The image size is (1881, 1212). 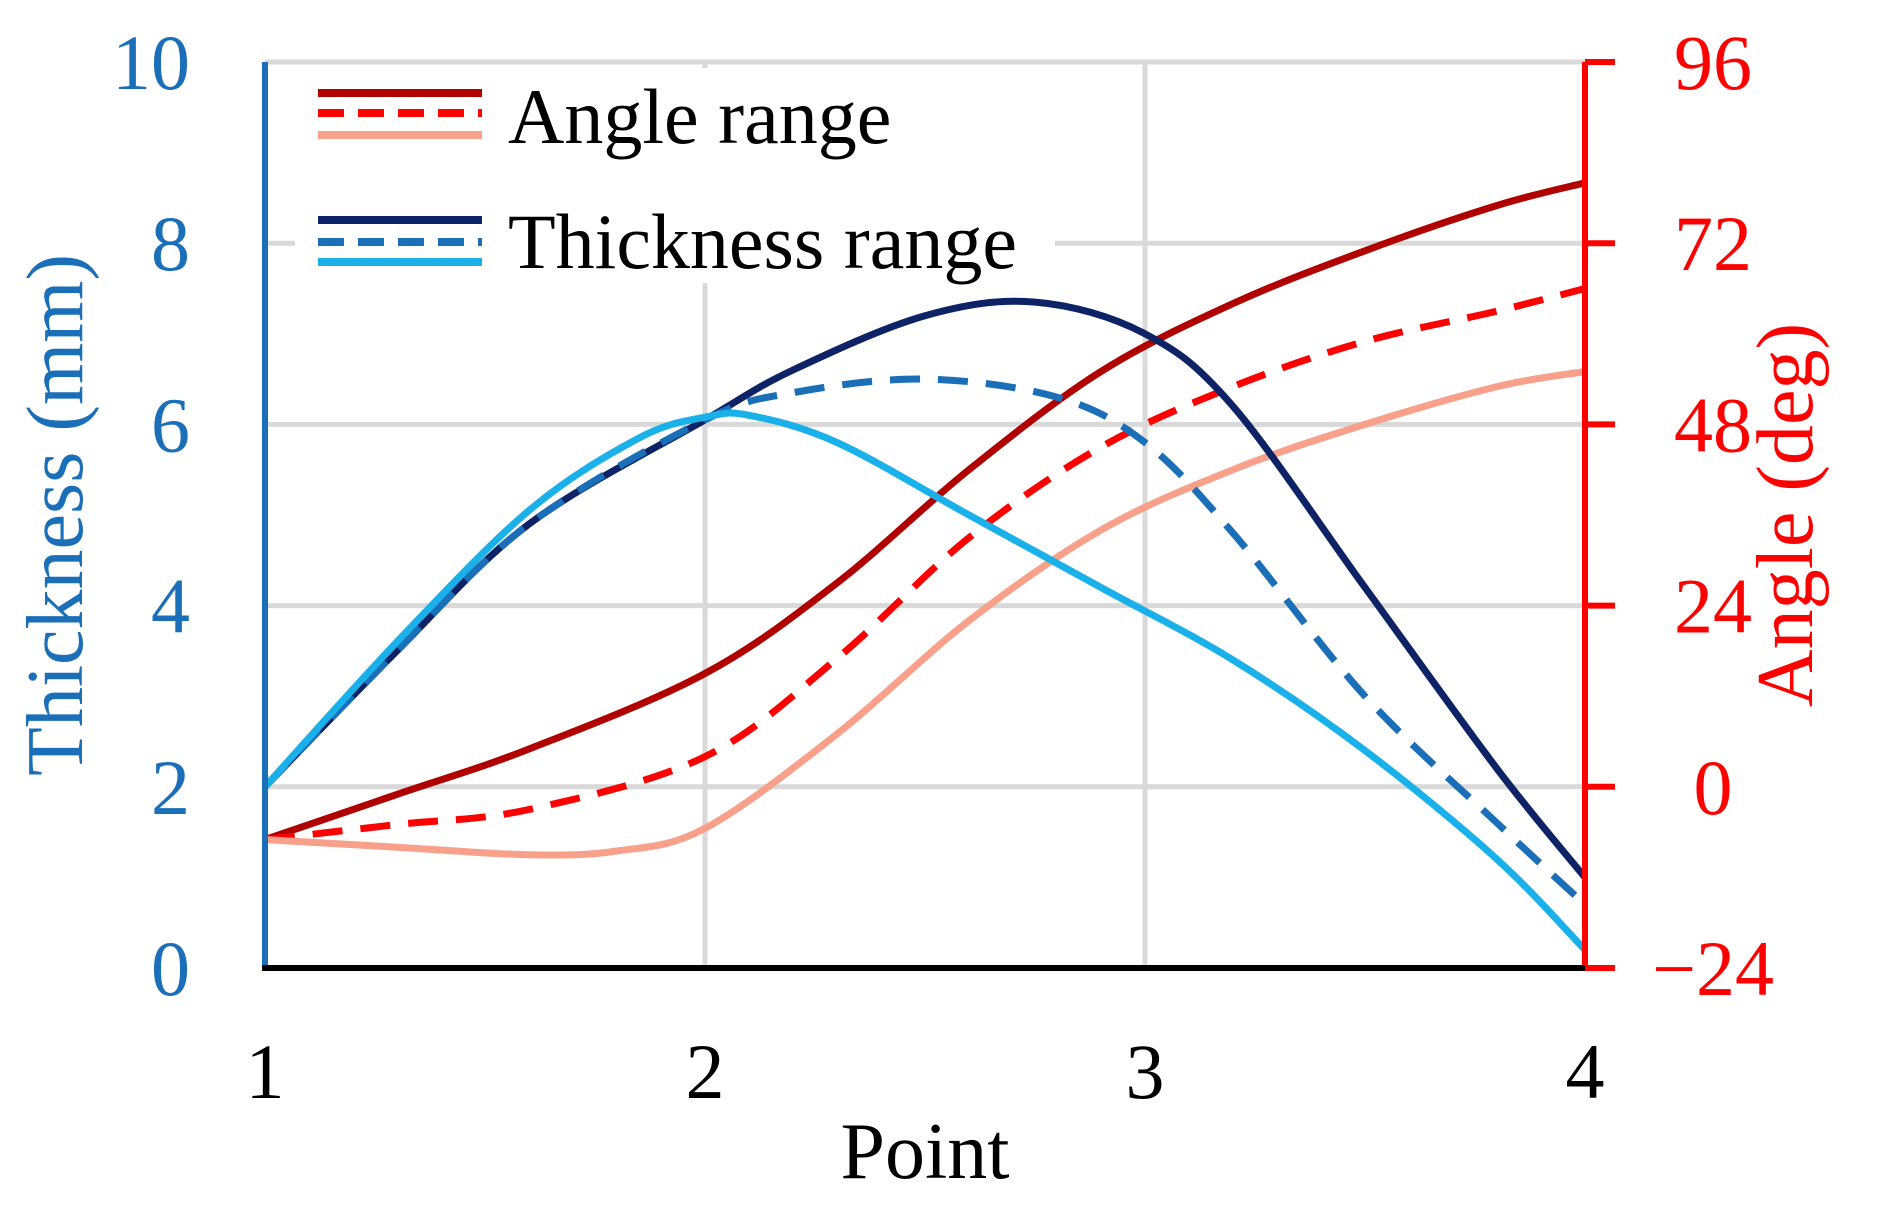 I want to click on x-tick-label: 2, so click(x=705, y=1071).